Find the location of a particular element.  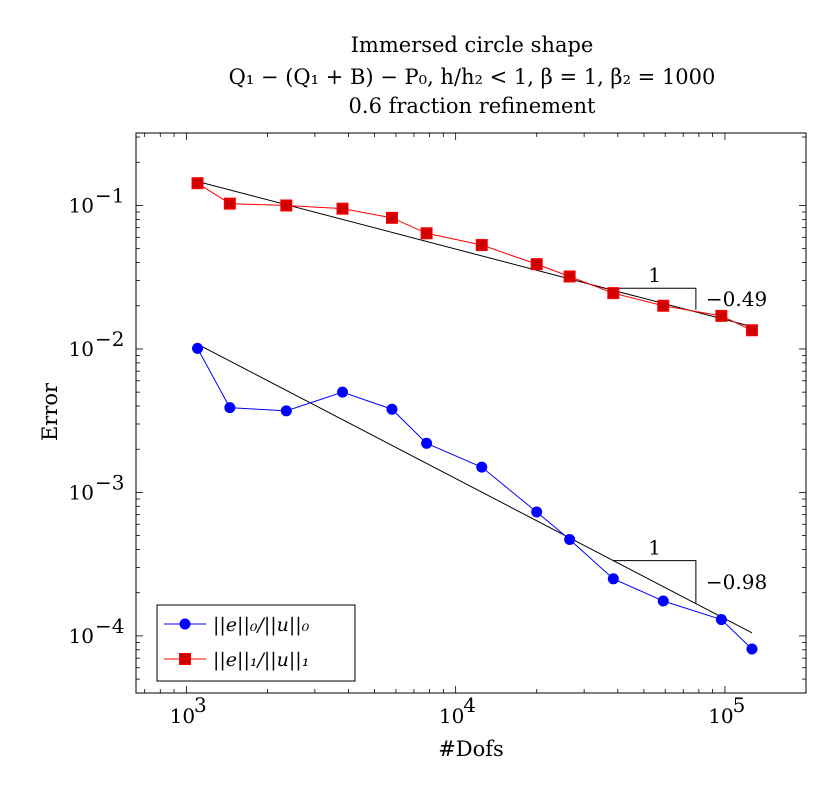

chart-subtitle-line3: 0.6 fraction refinement is located at coordinates (472, 106).